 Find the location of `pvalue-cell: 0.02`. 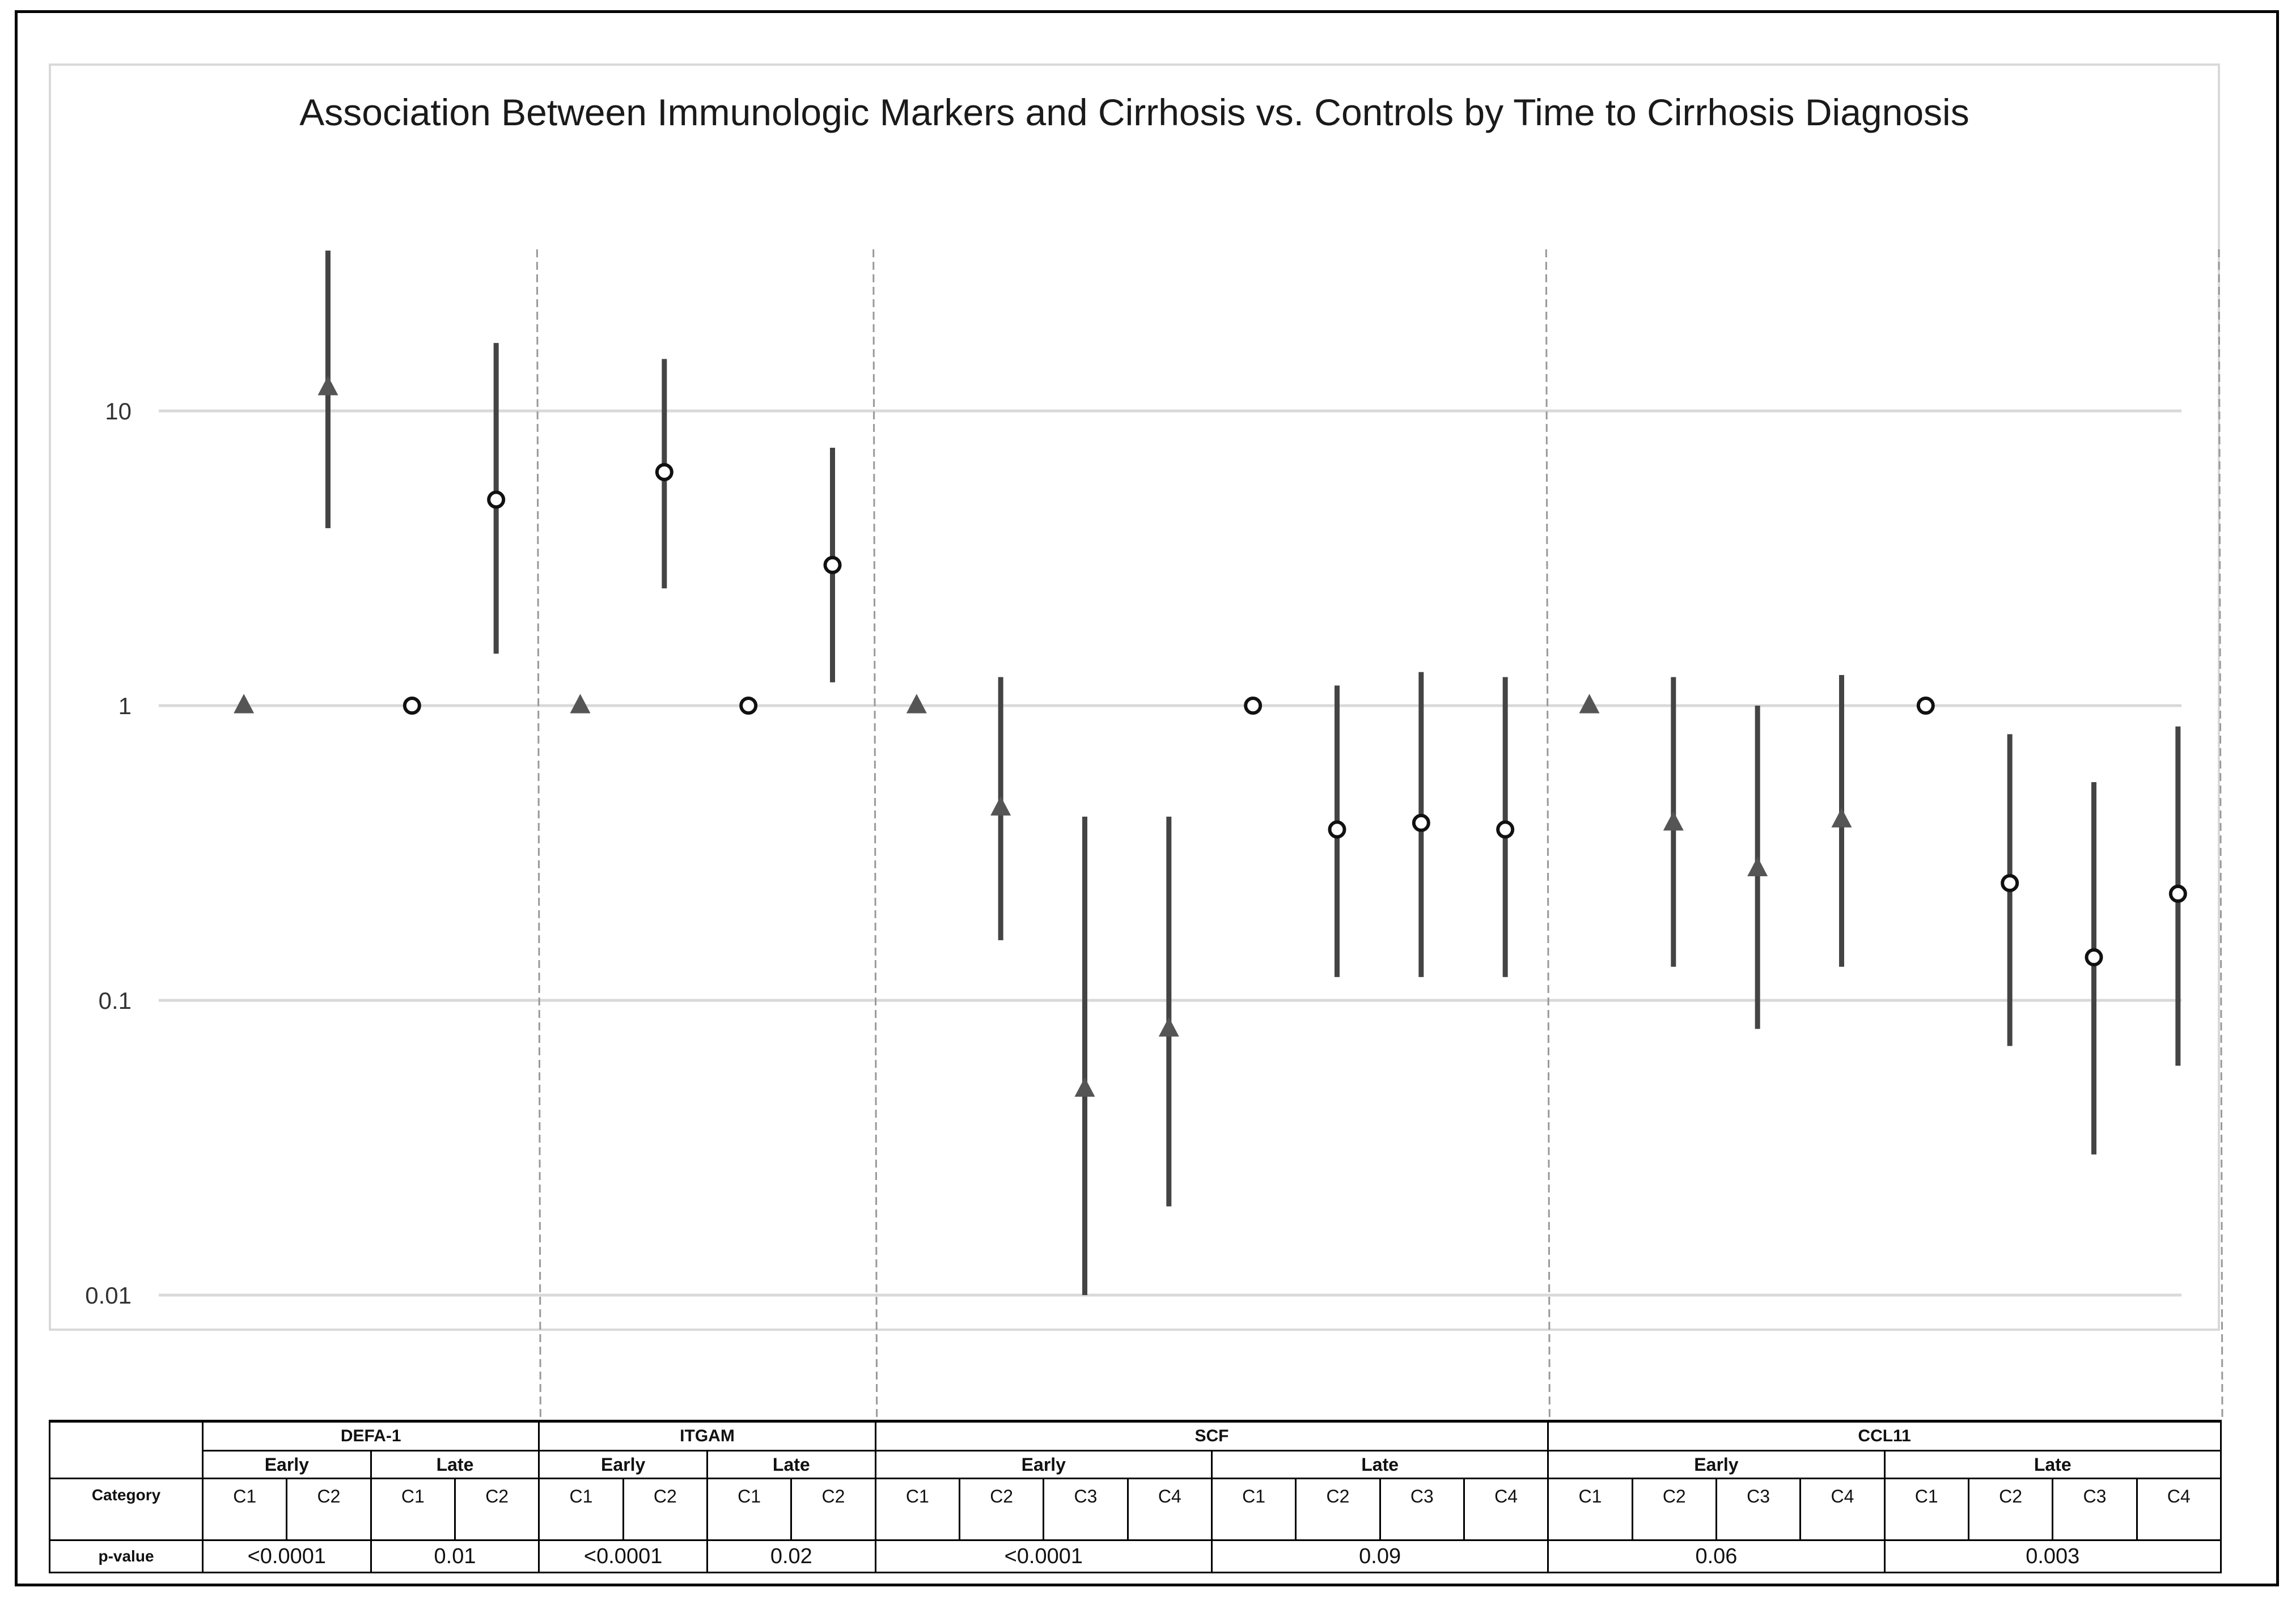

pvalue-cell: 0.02 is located at coordinates (791, 1556).